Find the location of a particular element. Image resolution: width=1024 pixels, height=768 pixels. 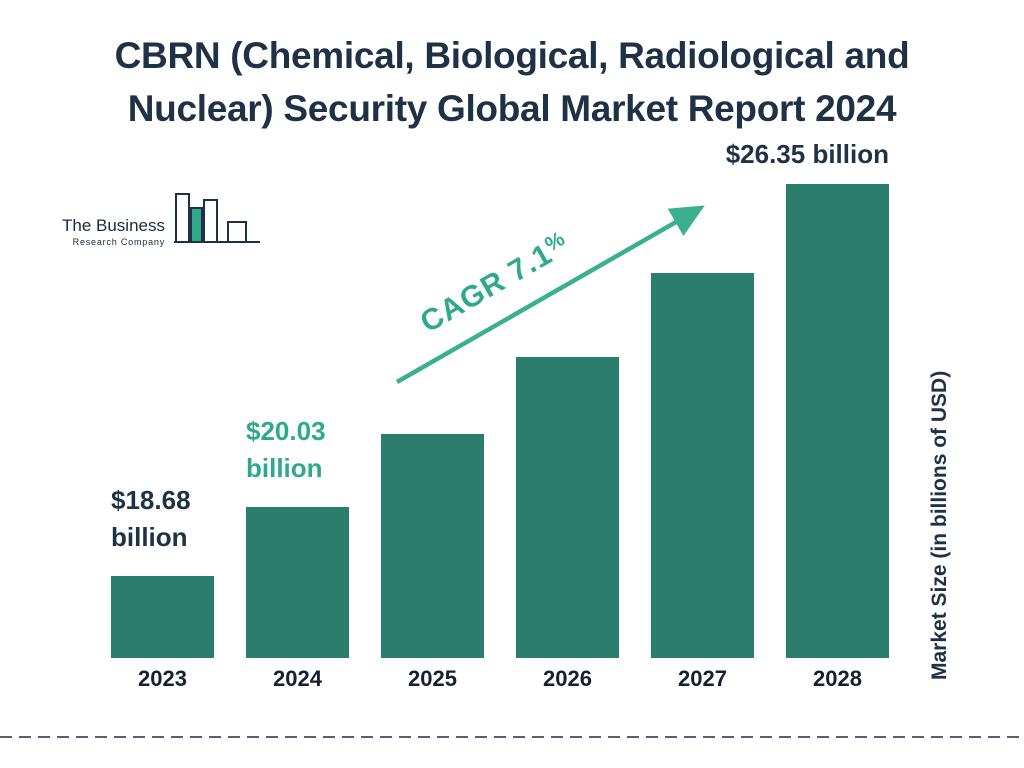

bar-2024 is located at coordinates (297, 582).